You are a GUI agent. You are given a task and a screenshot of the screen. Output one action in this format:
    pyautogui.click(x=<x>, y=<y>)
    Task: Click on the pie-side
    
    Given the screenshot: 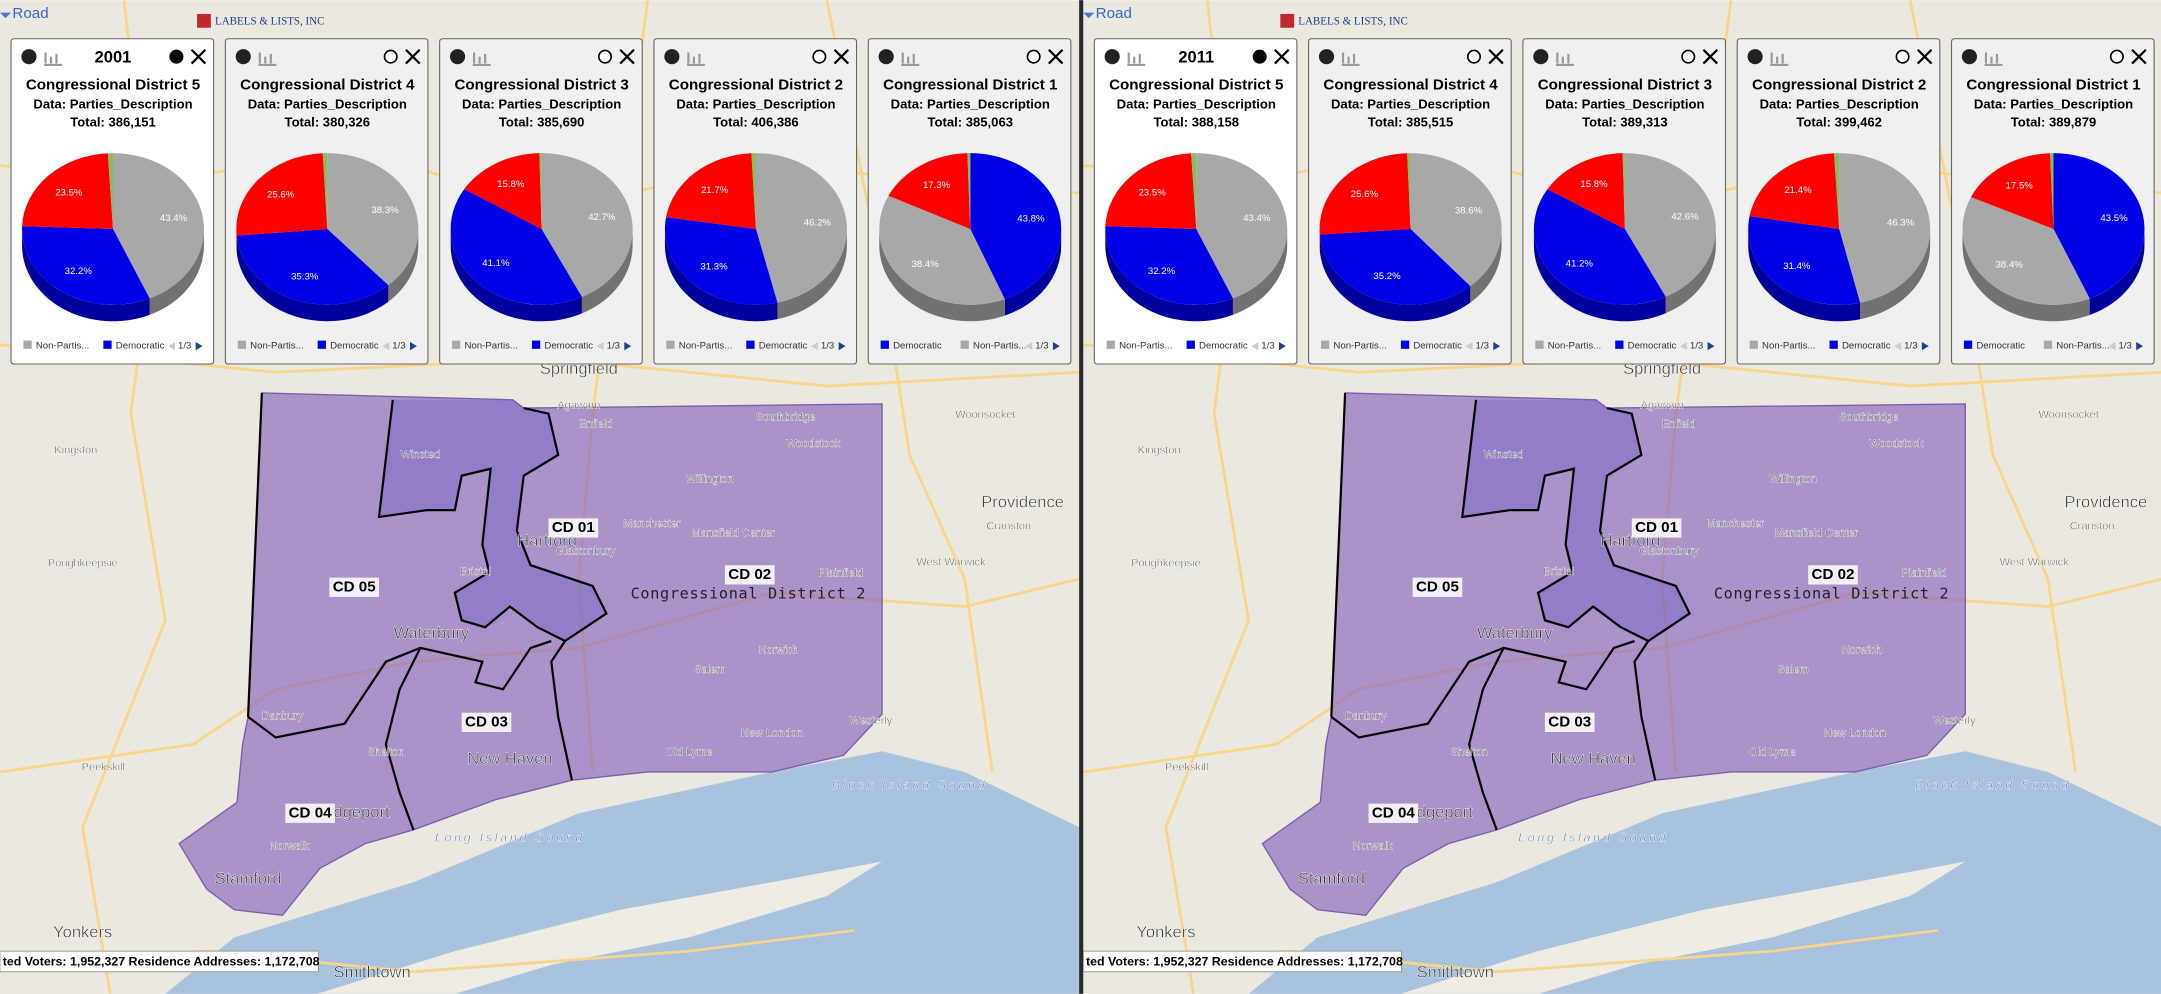 What is the action you would take?
    pyautogui.click(x=721, y=275)
    